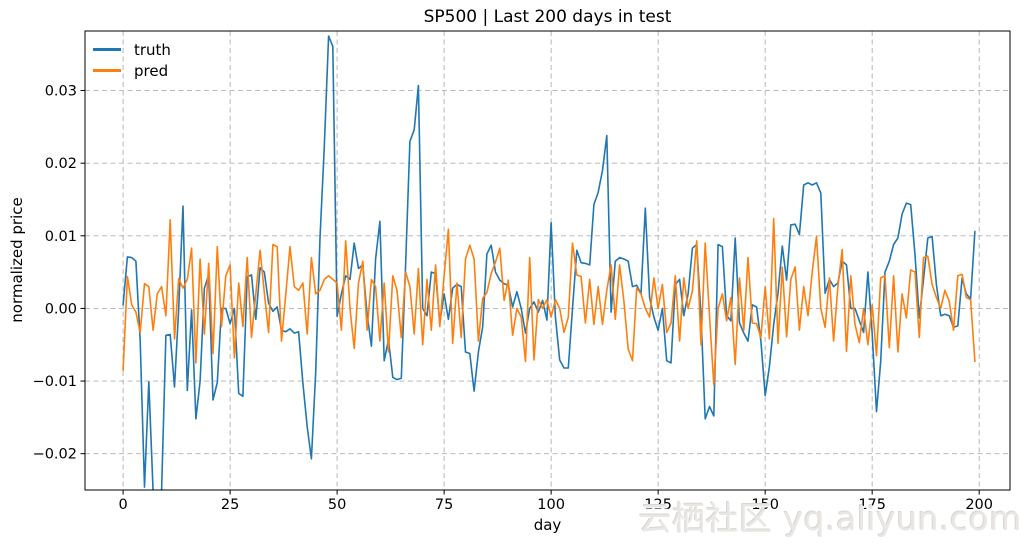 The width and height of the screenshot is (1025, 547). Describe the element at coordinates (61, 164) in the screenshot. I see `y-tick-label: 0.02` at that location.